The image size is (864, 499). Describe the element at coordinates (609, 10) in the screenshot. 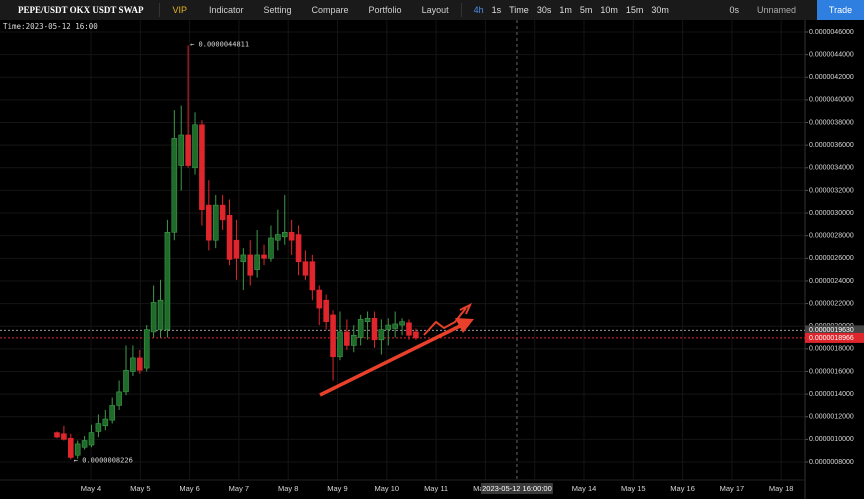

I see `interval: 10m` at that location.